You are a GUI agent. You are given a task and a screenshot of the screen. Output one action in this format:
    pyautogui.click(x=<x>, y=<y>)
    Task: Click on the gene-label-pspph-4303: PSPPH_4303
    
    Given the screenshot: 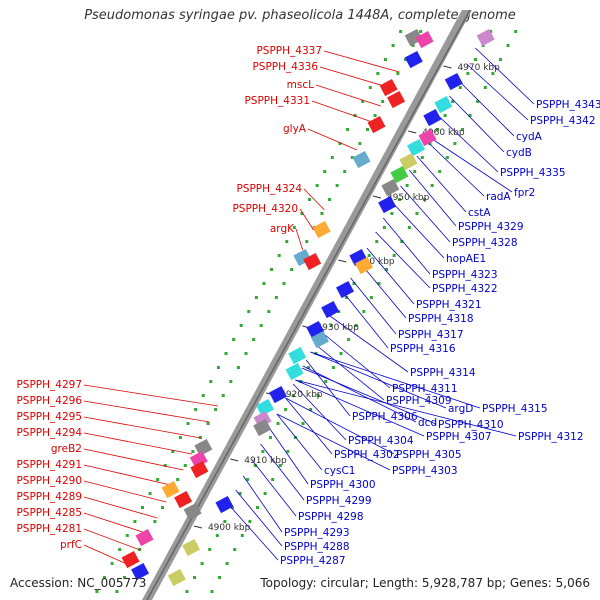 What is the action you would take?
    pyautogui.click(x=425, y=471)
    